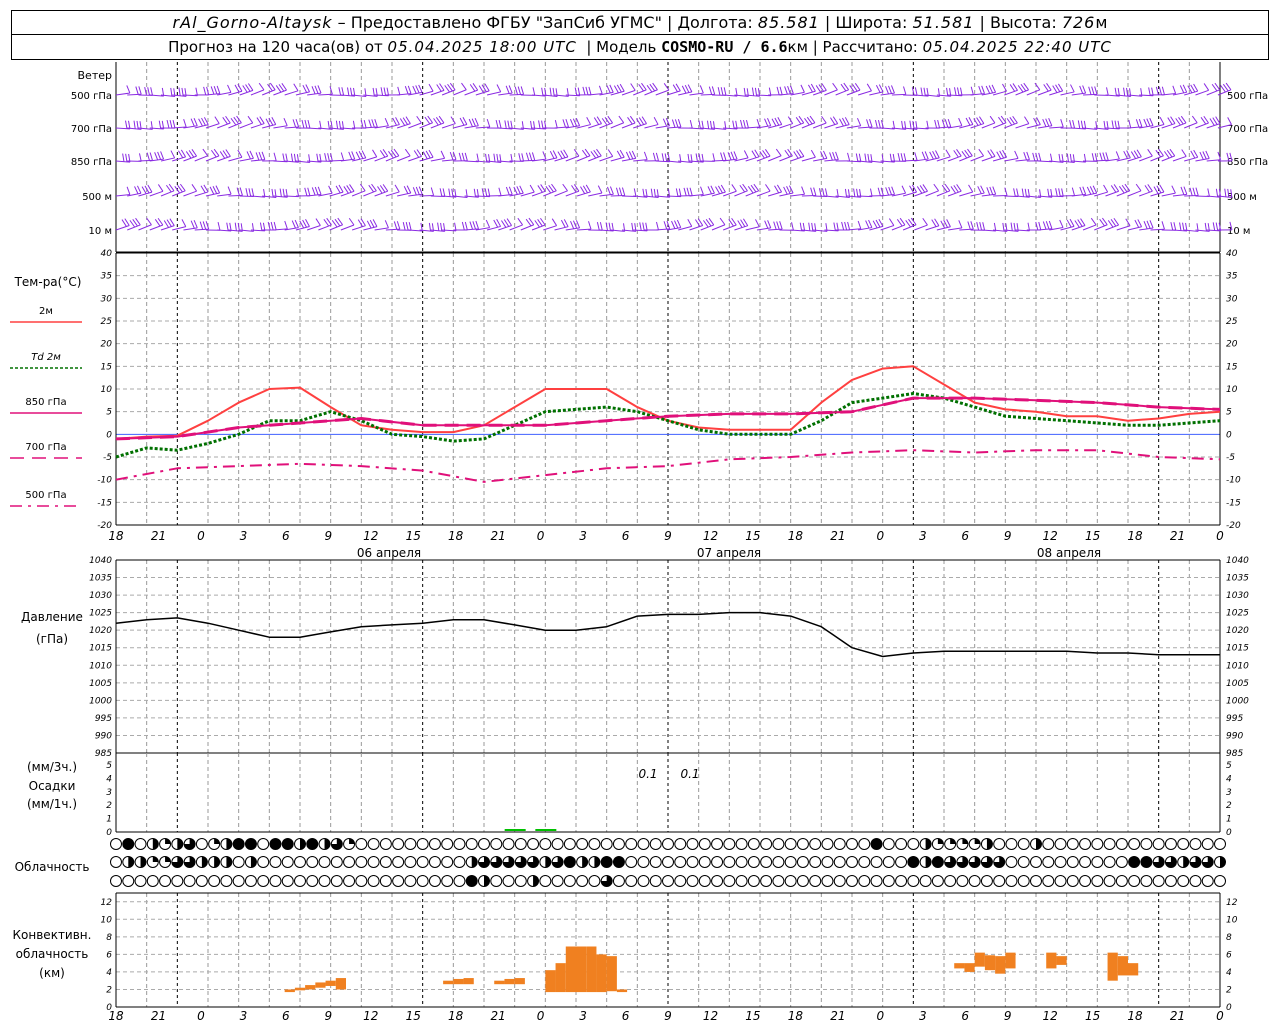  Describe the element at coordinates (327, 844) in the screenshot. I see `cloud-cover-fill` at that location.